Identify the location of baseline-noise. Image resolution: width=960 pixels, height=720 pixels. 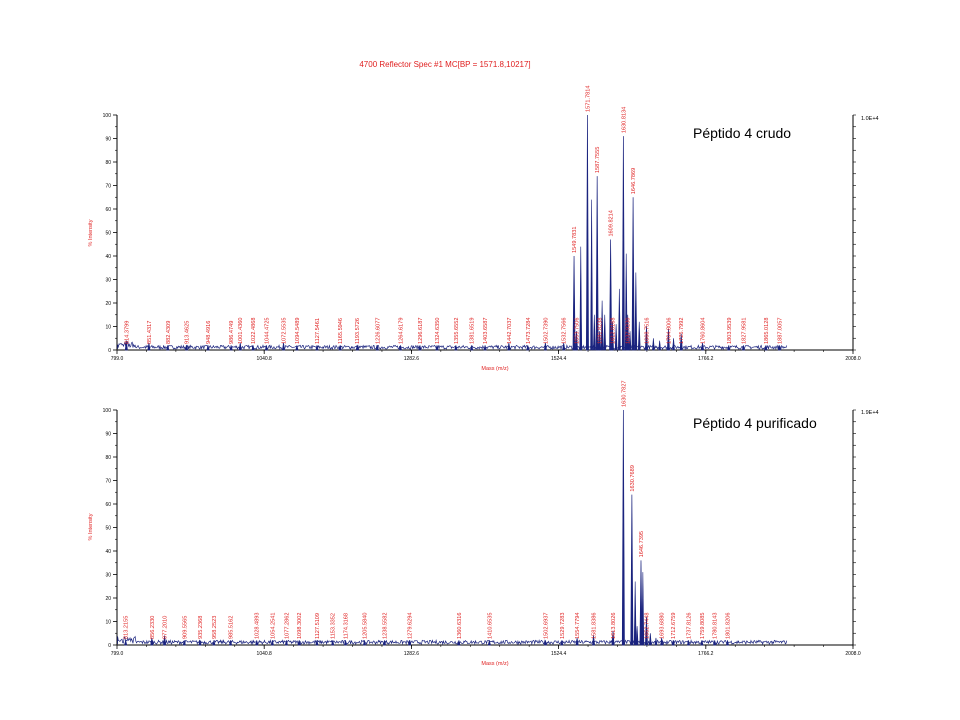
(452, 640).